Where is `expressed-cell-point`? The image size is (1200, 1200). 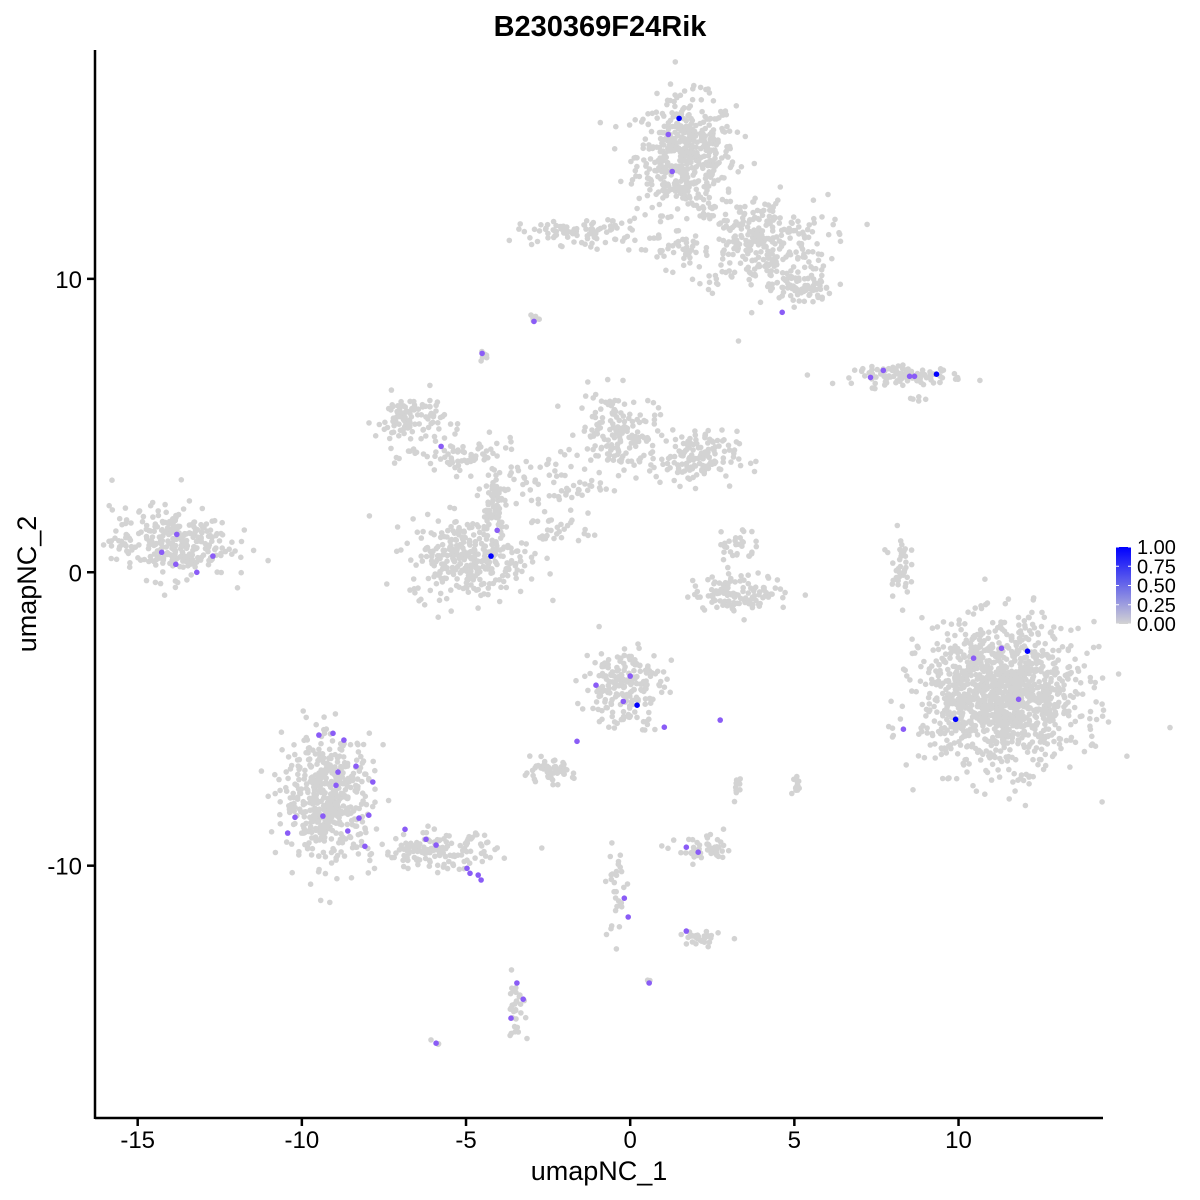
expressed-cell-point is located at coordinates (197, 572).